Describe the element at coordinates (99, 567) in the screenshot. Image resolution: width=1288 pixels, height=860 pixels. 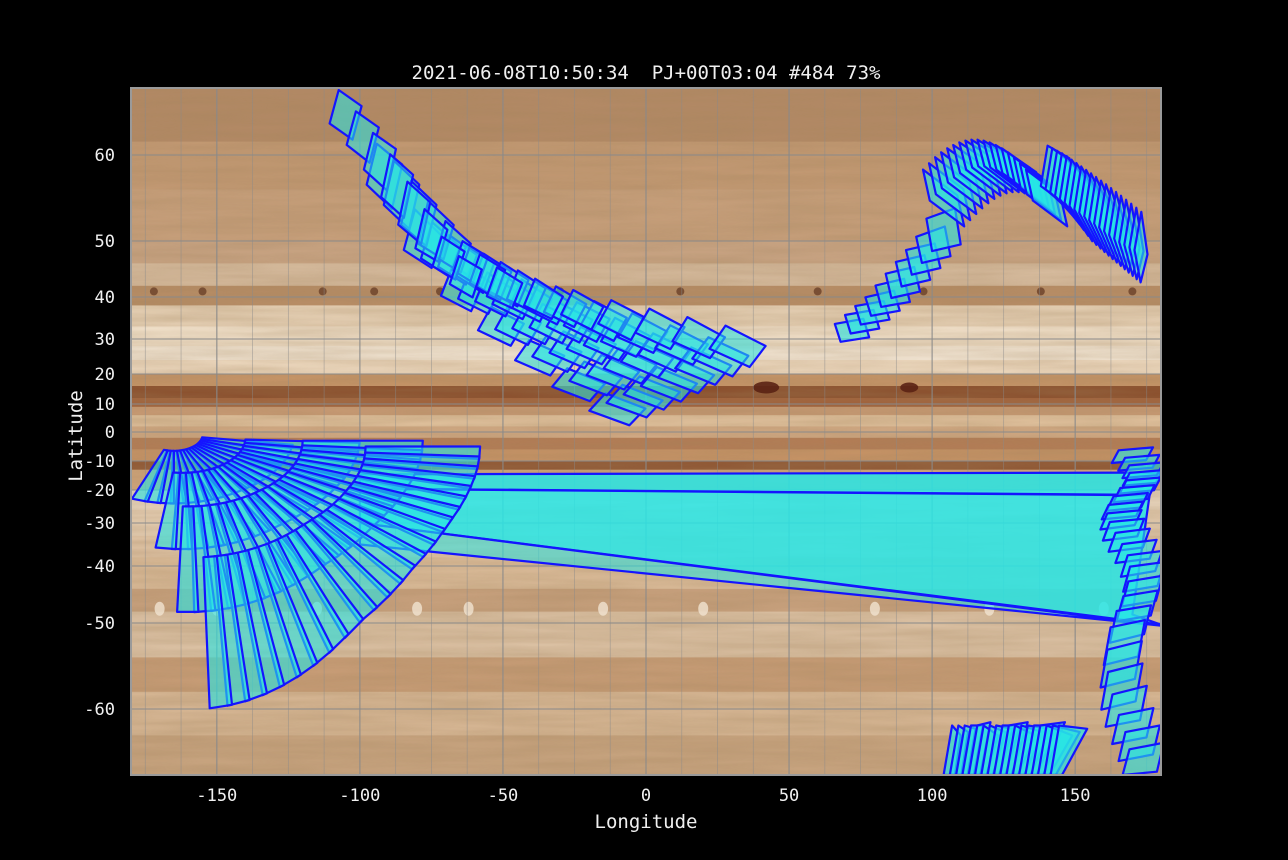
I see `y-tick-label: -40` at that location.